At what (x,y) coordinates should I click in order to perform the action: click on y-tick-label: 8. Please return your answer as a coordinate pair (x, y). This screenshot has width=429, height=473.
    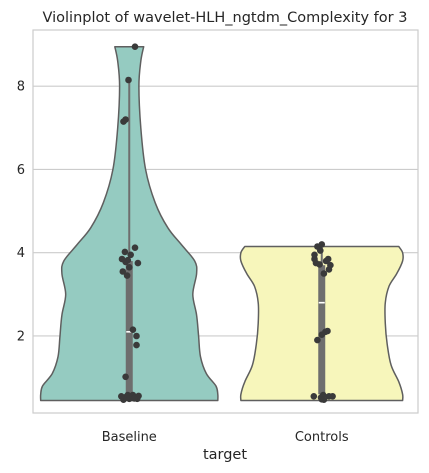
    Looking at the image, I should click on (21, 87).